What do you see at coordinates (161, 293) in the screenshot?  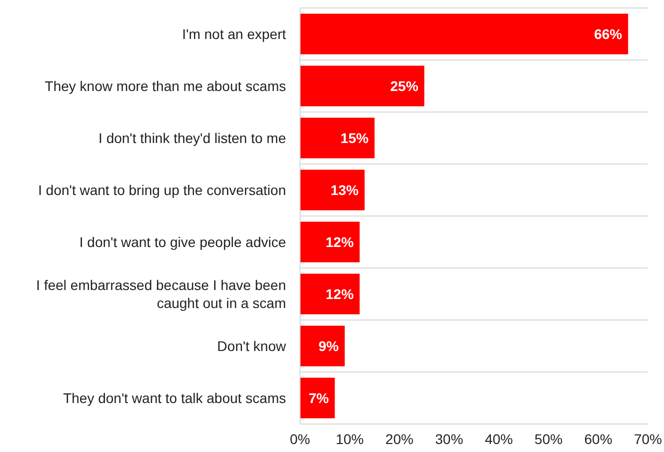 I see `y-tick-label: I feel embarrassed because I have been caught out in a scam` at bounding box center [161, 293].